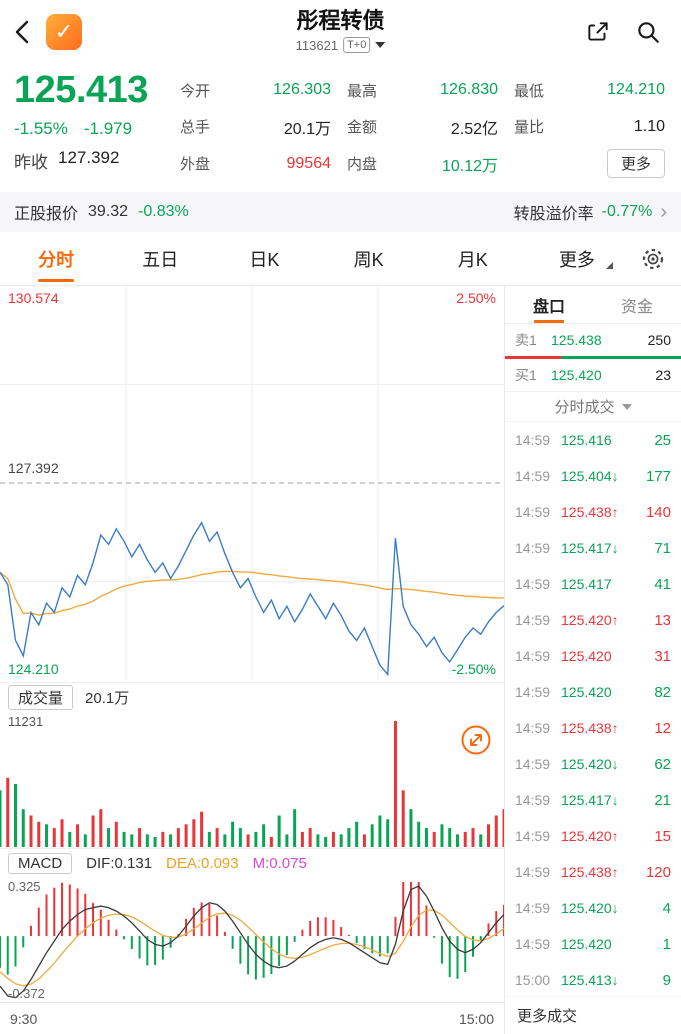 The height and width of the screenshot is (1034, 681). What do you see at coordinates (163, 211) in the screenshot?
I see `stock-quote-change: -0.83%` at bounding box center [163, 211].